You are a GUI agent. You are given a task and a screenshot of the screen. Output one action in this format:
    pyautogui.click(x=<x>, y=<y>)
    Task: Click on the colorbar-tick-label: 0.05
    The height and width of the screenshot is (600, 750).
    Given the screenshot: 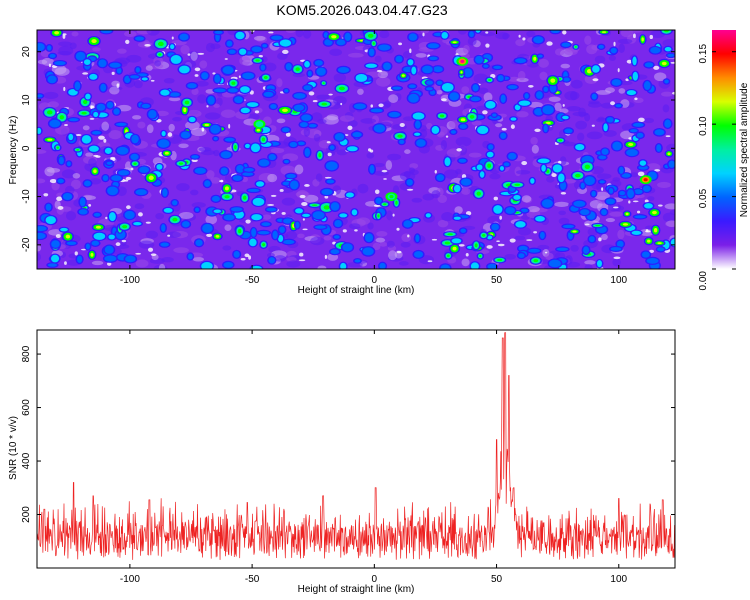 What is the action you would take?
    pyautogui.click(x=703, y=198)
    